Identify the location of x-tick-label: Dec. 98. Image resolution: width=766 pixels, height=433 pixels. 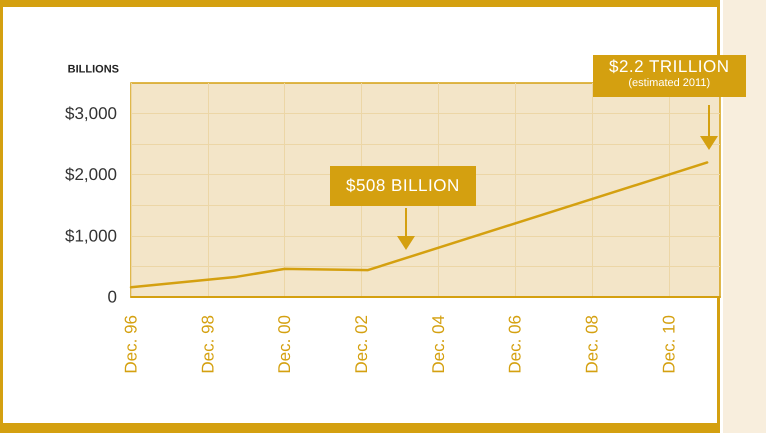
(208, 344).